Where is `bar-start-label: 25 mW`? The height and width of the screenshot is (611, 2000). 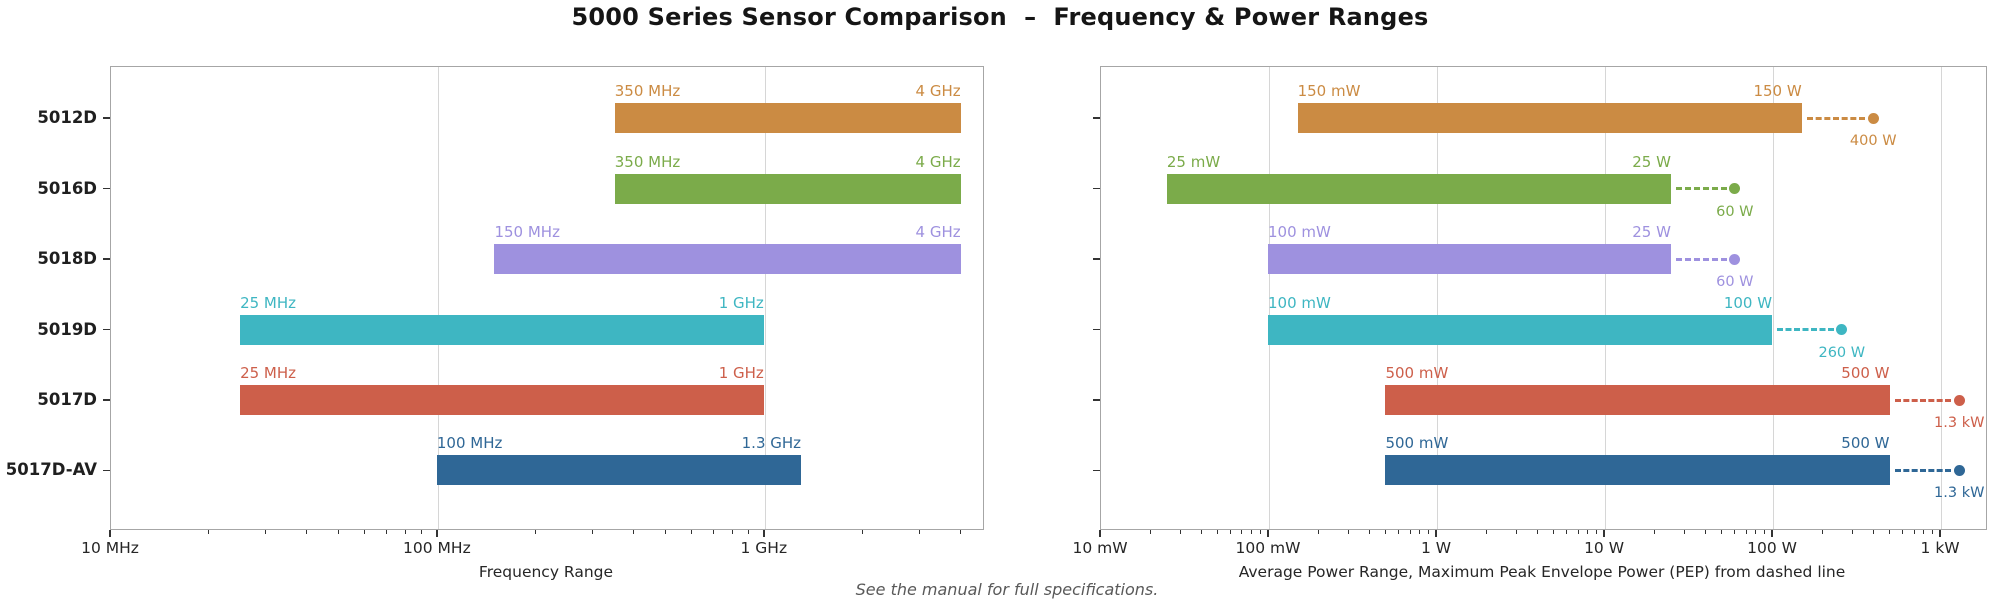 bar-start-label: 25 mW is located at coordinates (1193, 161).